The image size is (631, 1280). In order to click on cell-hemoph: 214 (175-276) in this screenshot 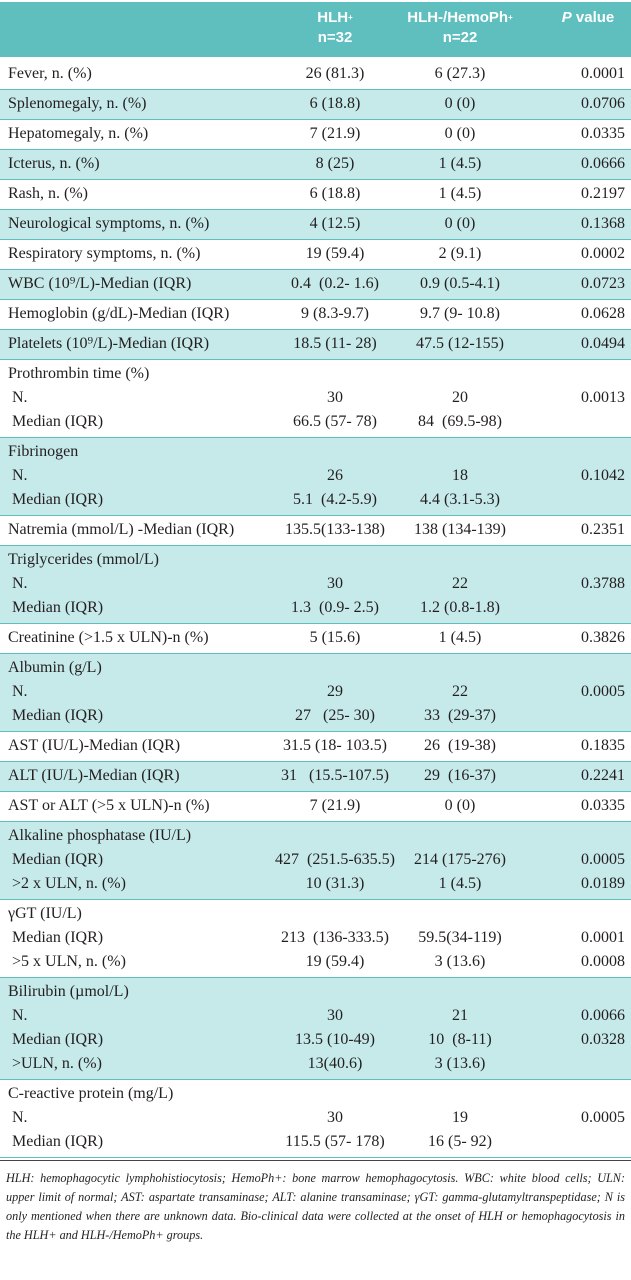, I will do `click(460, 859)`.